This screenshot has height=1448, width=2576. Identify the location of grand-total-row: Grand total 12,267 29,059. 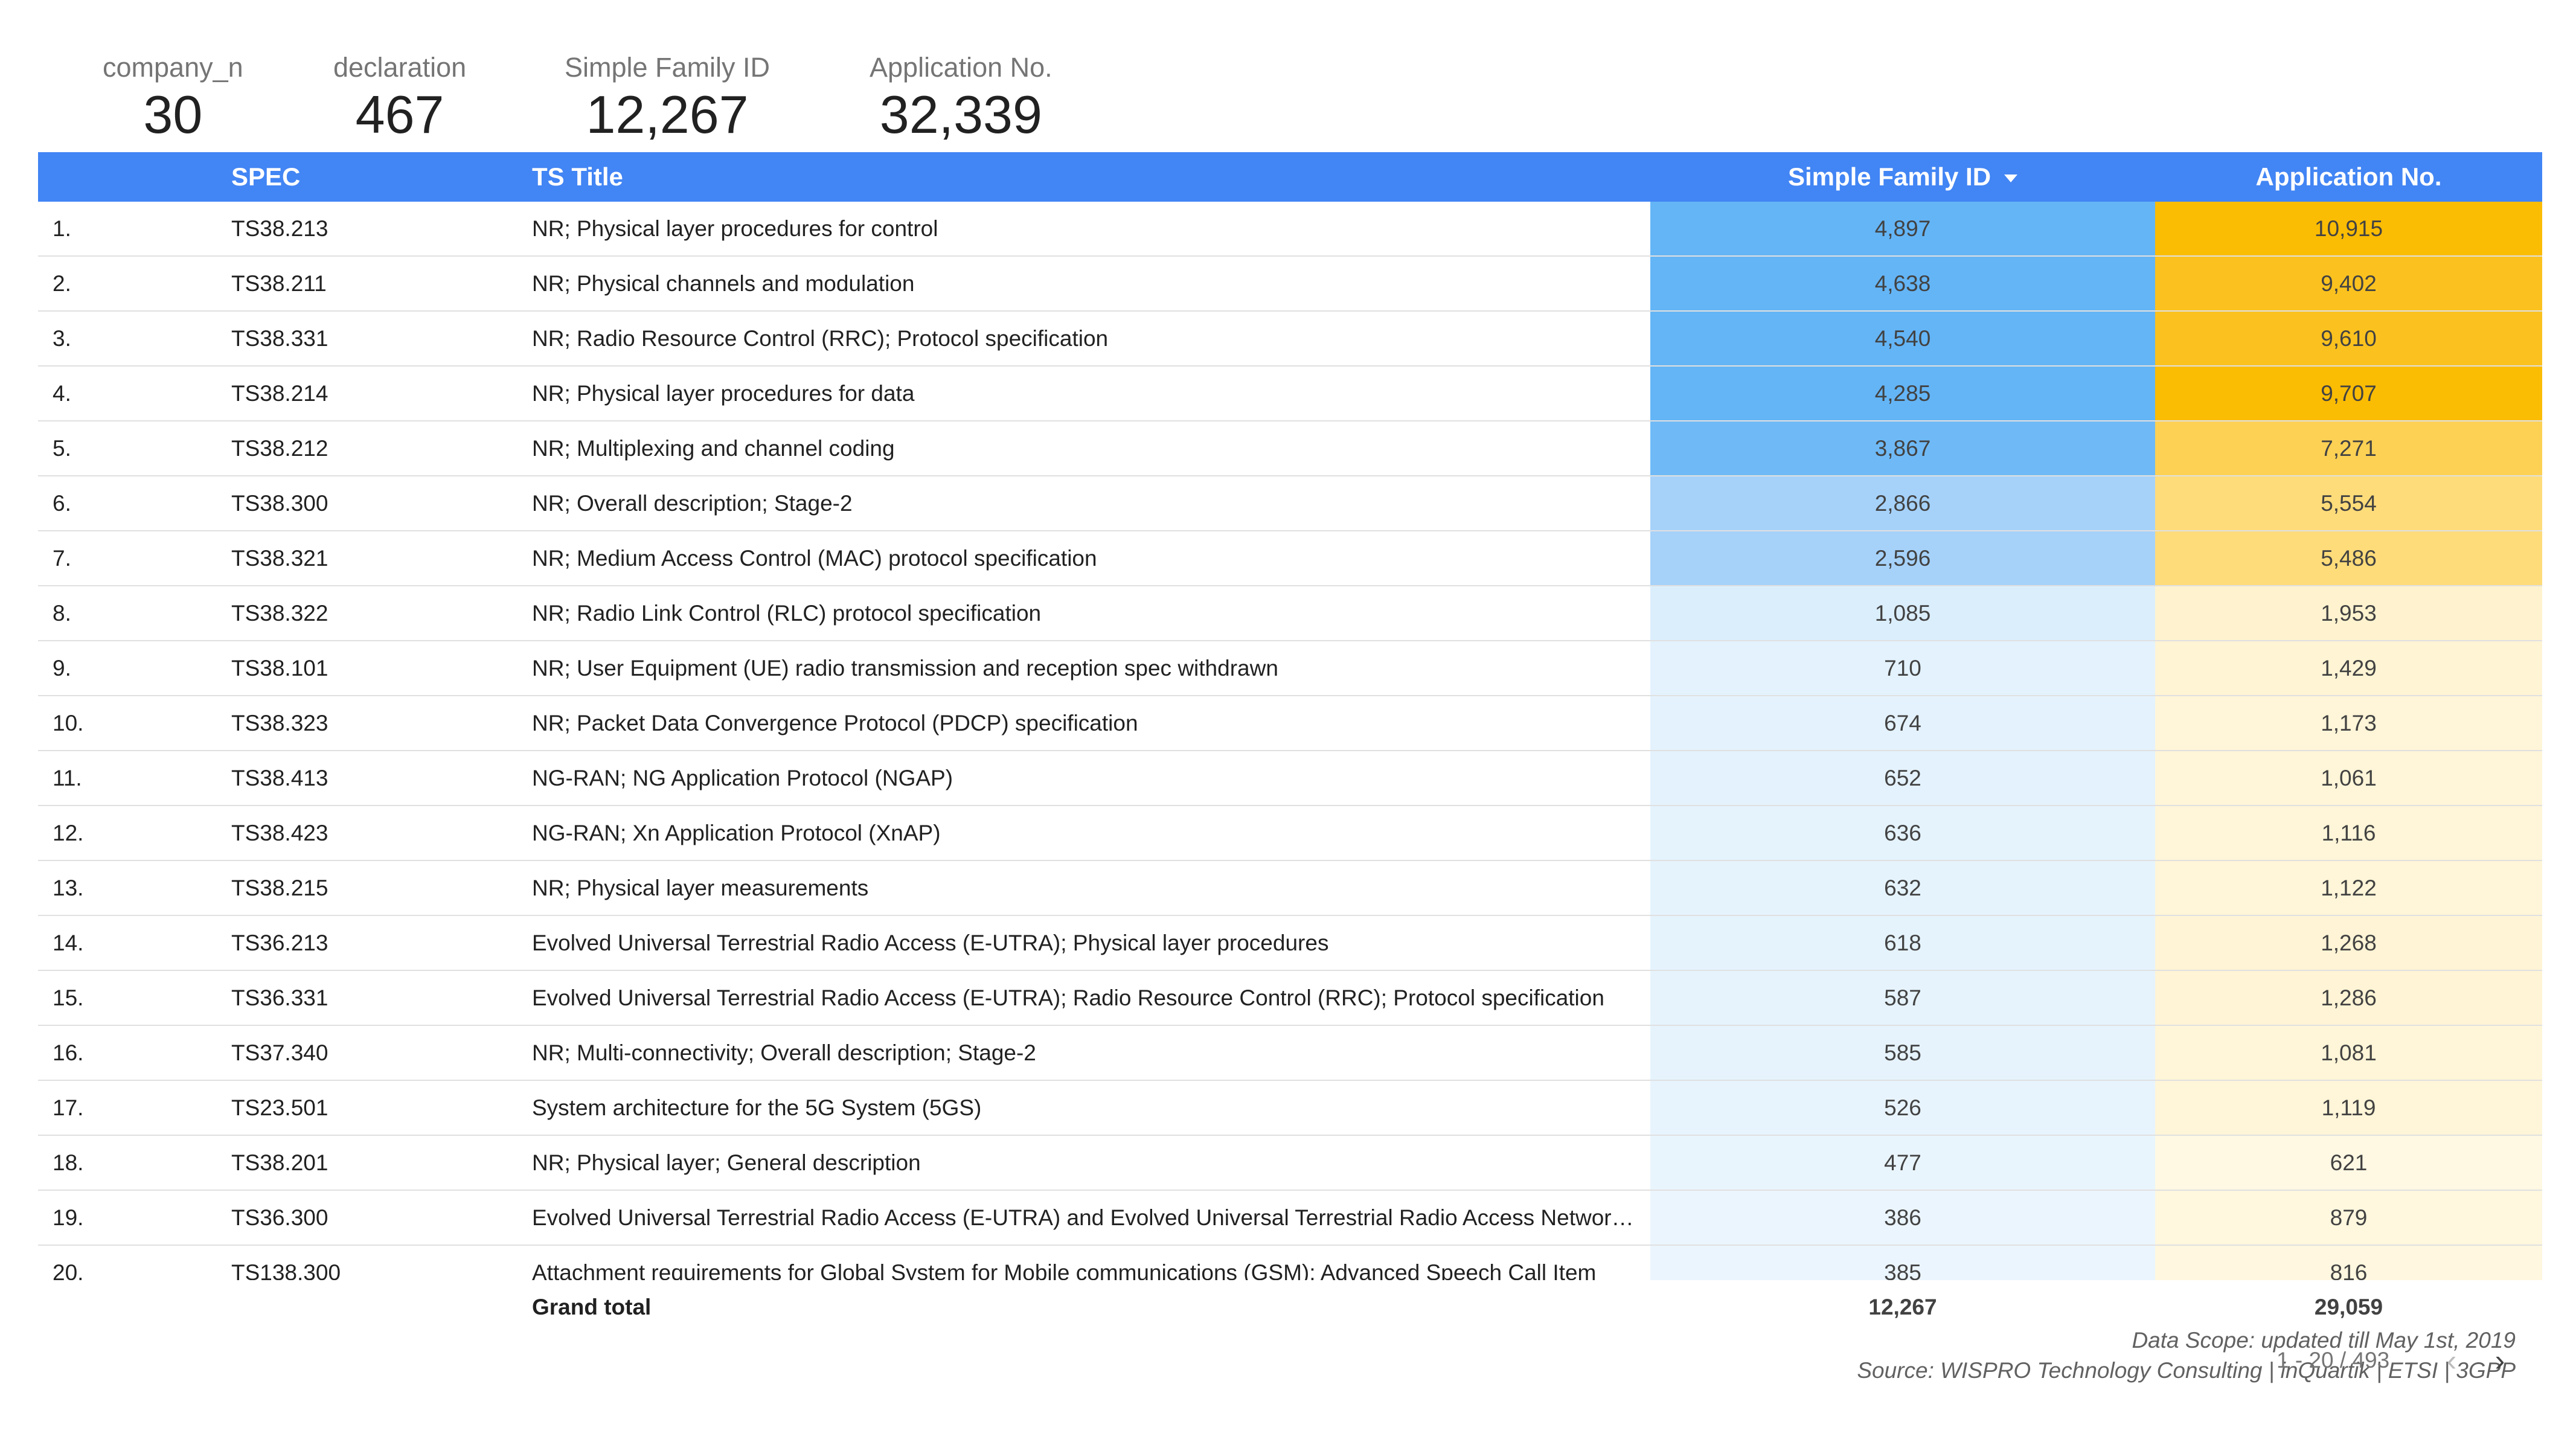
(1290, 1307).